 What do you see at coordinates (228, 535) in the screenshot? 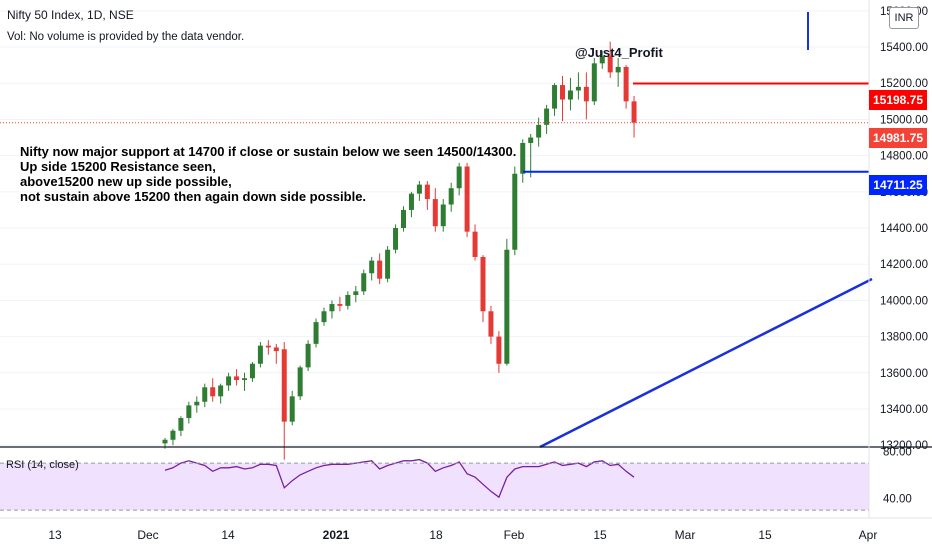
I see `time-tick-label: 14` at bounding box center [228, 535].